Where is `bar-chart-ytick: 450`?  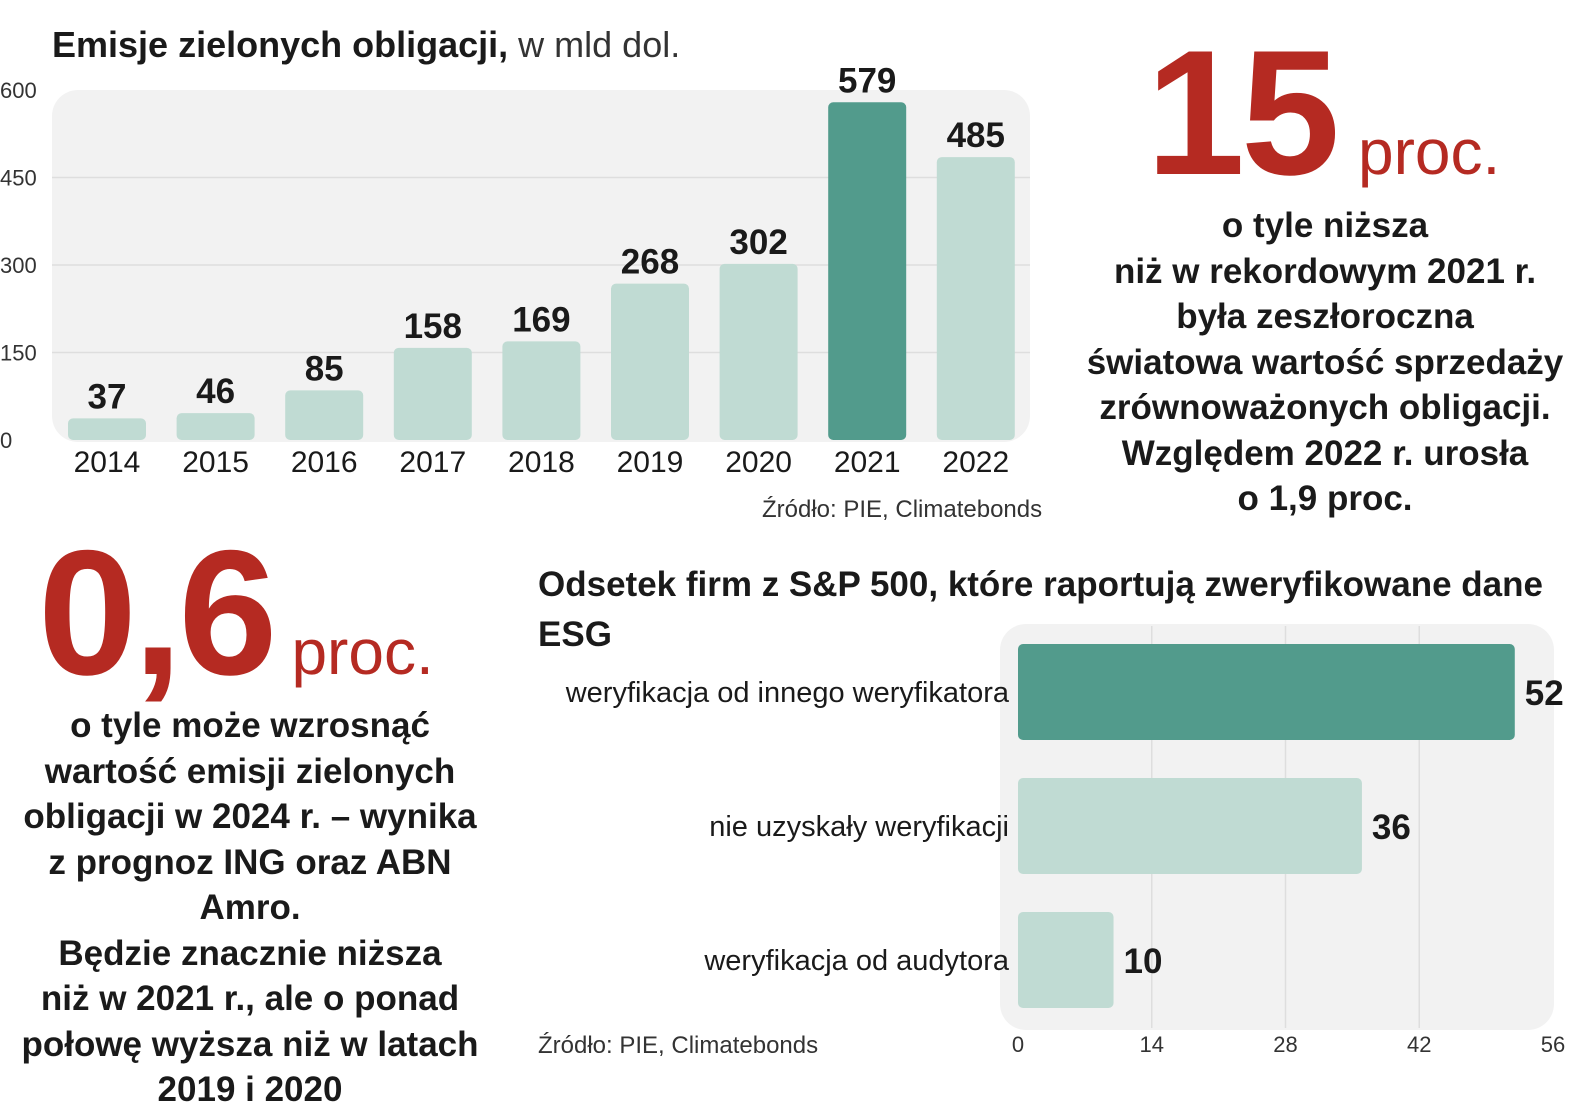
bar-chart-ytick: 450 is located at coordinates (18, 178).